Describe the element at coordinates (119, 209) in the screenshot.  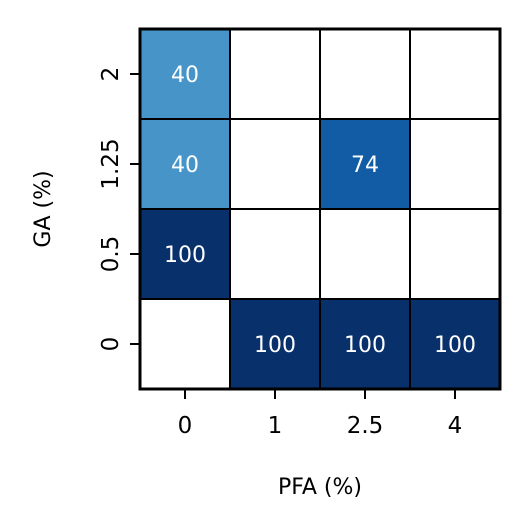
I see `y-axis-ticks: 0 0.5 1.25 2` at that location.